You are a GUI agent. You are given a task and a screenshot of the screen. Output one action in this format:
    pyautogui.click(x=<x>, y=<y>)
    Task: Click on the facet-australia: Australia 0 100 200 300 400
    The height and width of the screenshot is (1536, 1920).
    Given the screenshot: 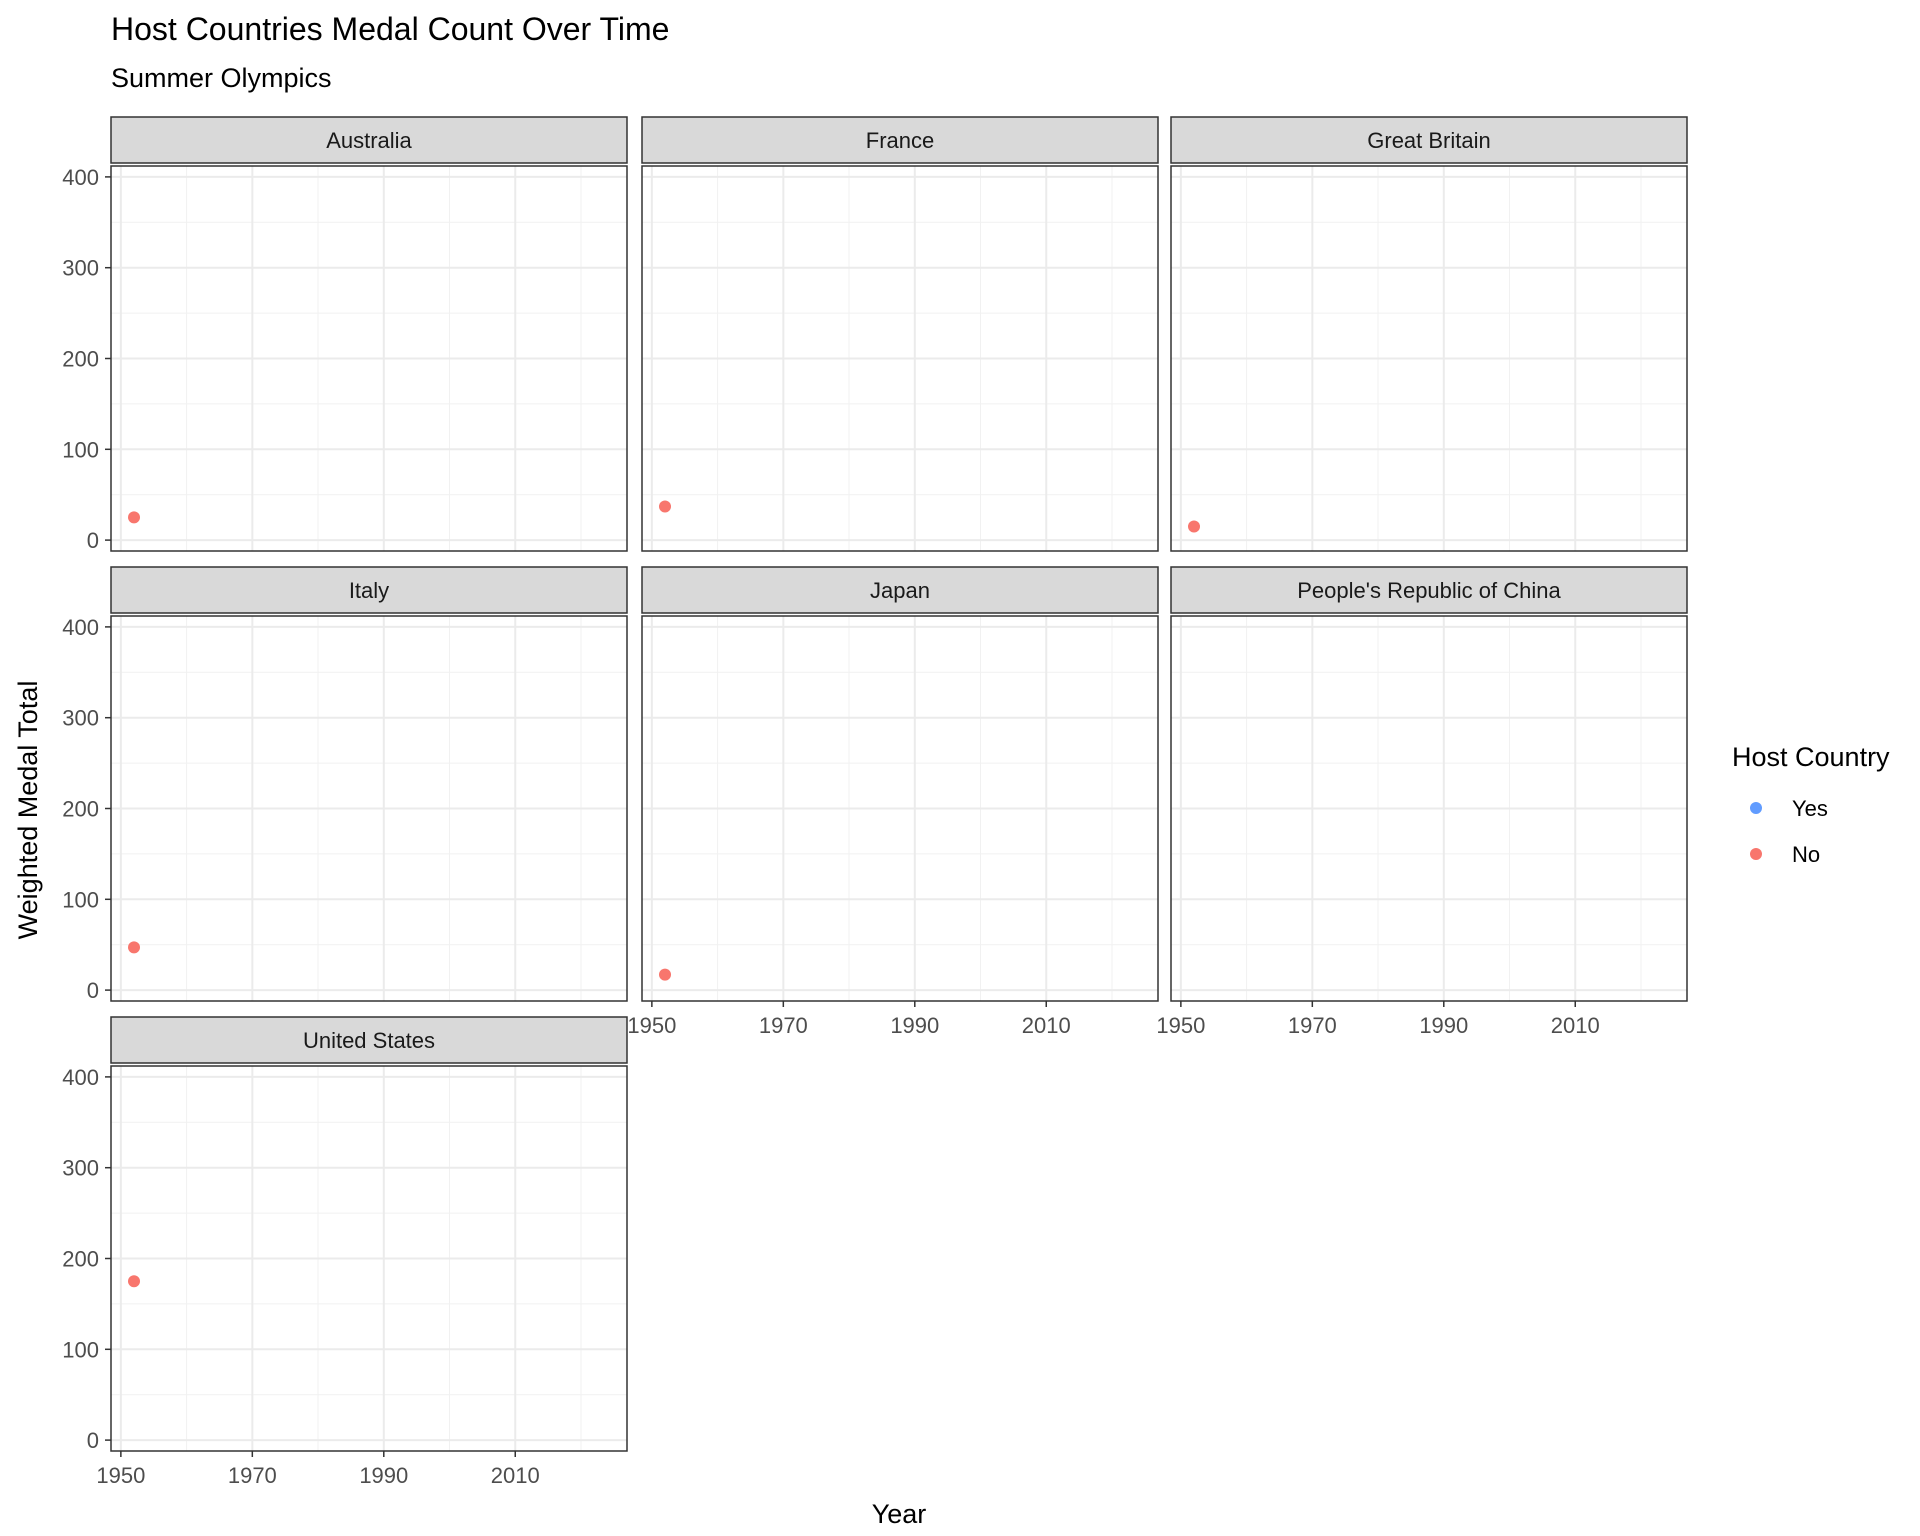 What is the action you would take?
    pyautogui.click(x=345, y=334)
    